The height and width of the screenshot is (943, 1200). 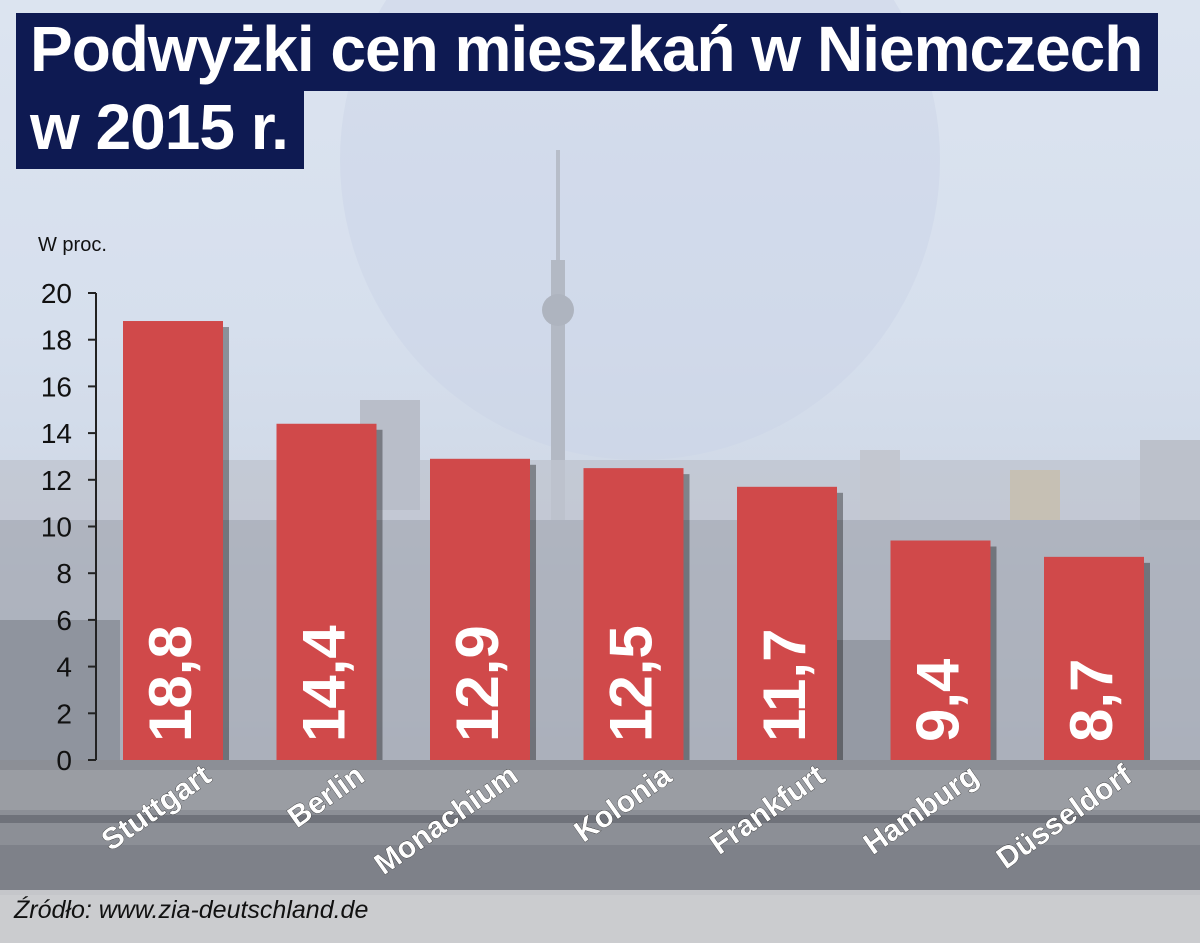 I want to click on bar-berlin, so click(x=326, y=591).